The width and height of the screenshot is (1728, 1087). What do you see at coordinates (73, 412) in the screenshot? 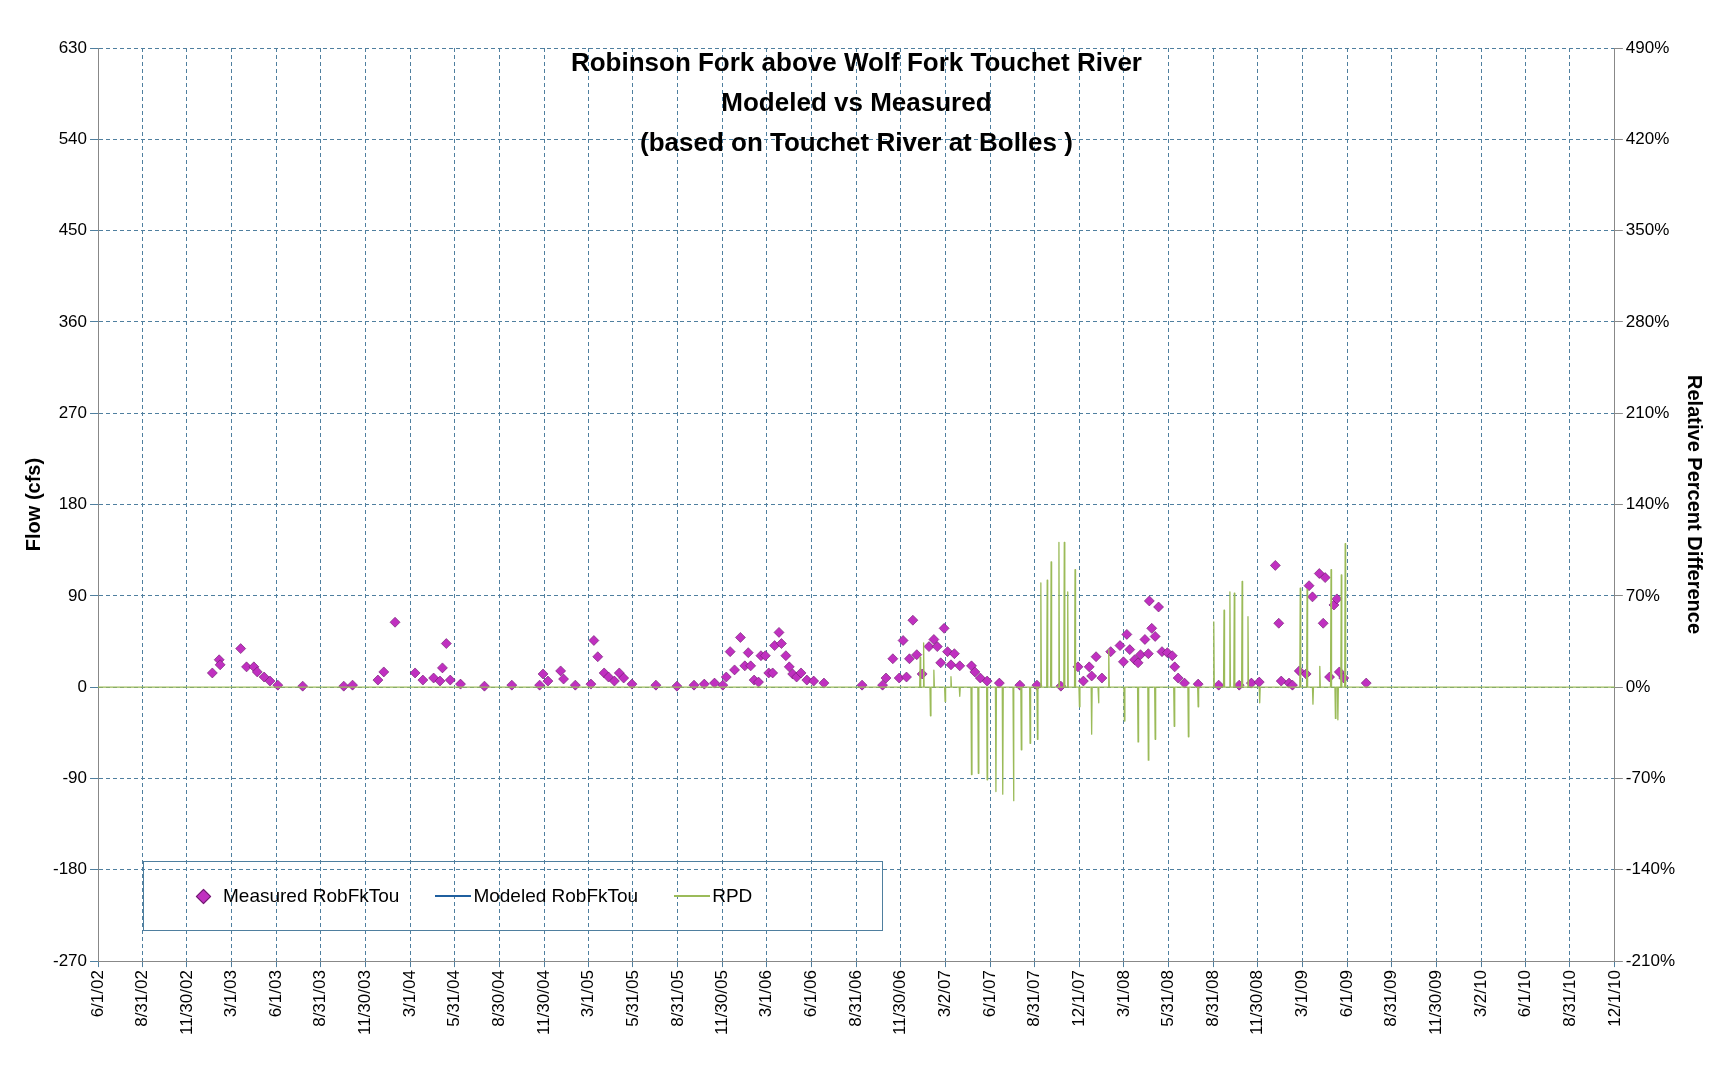
I see `y-tick-label: 270` at bounding box center [73, 412].